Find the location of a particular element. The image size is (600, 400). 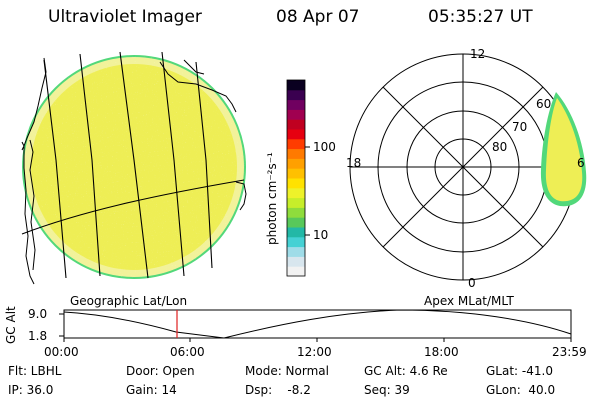

altitude-xtick-1800: 18:00 is located at coordinates (441, 352).